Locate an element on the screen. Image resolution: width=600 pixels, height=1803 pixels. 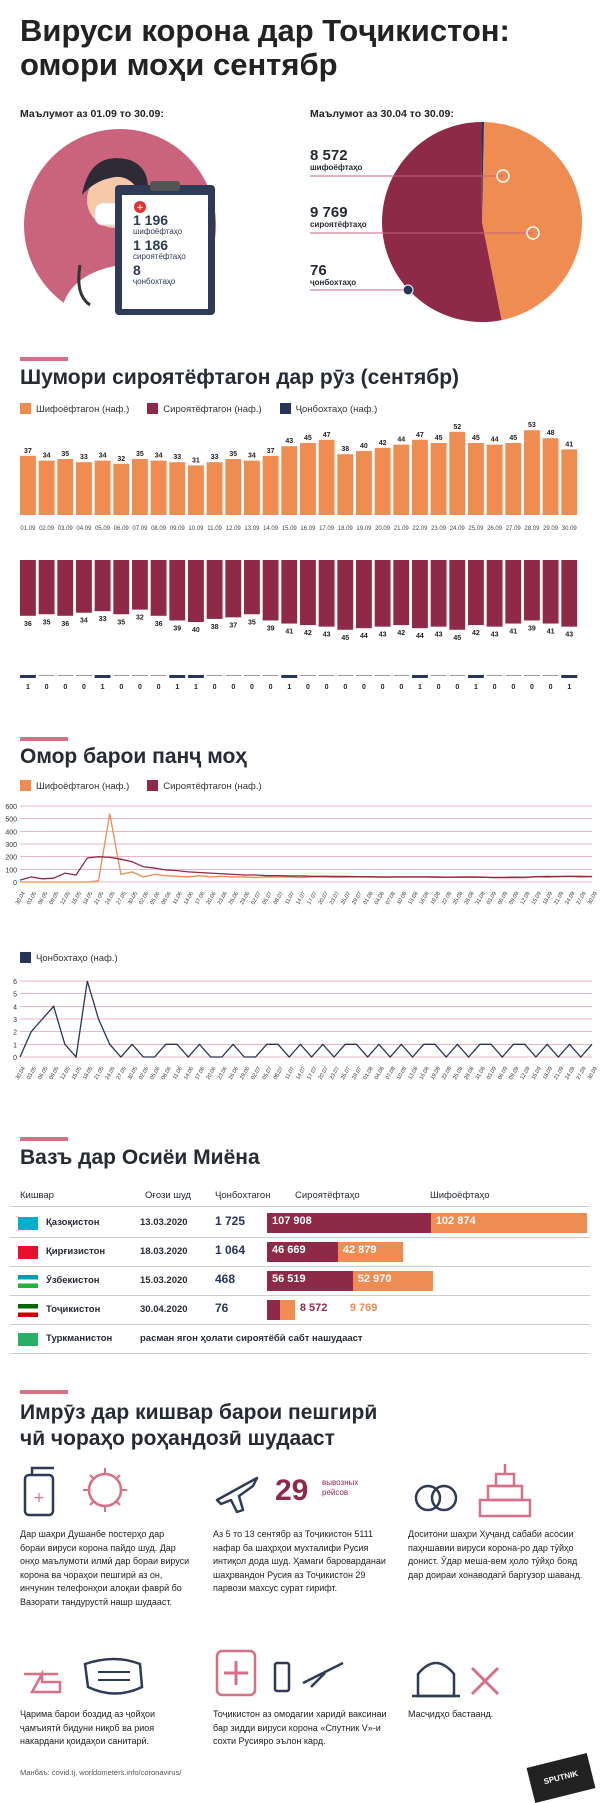
tick-label: 07.09 is located at coordinates (140, 529).